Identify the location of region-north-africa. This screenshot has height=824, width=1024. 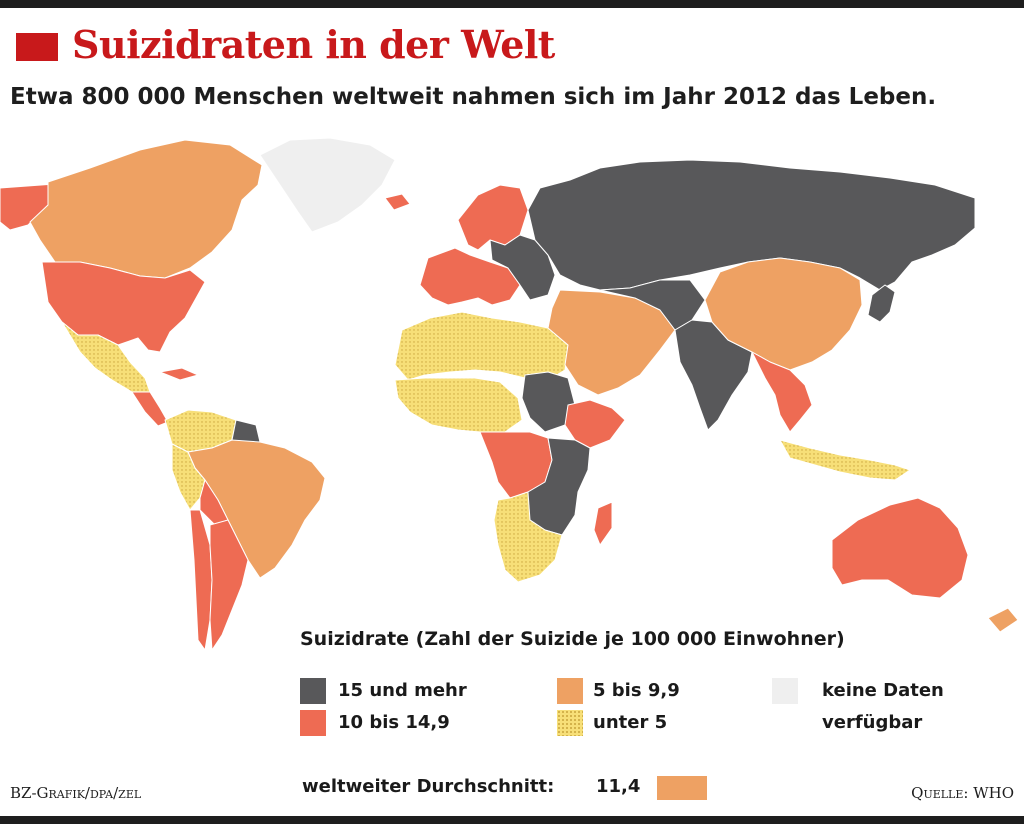
(481, 346).